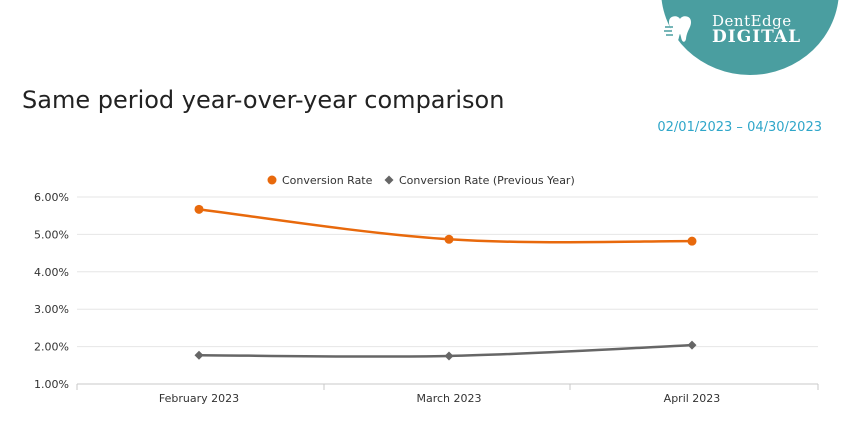  What do you see at coordinates (51, 272) in the screenshot?
I see `y-tick-label: 4.00%` at bounding box center [51, 272].